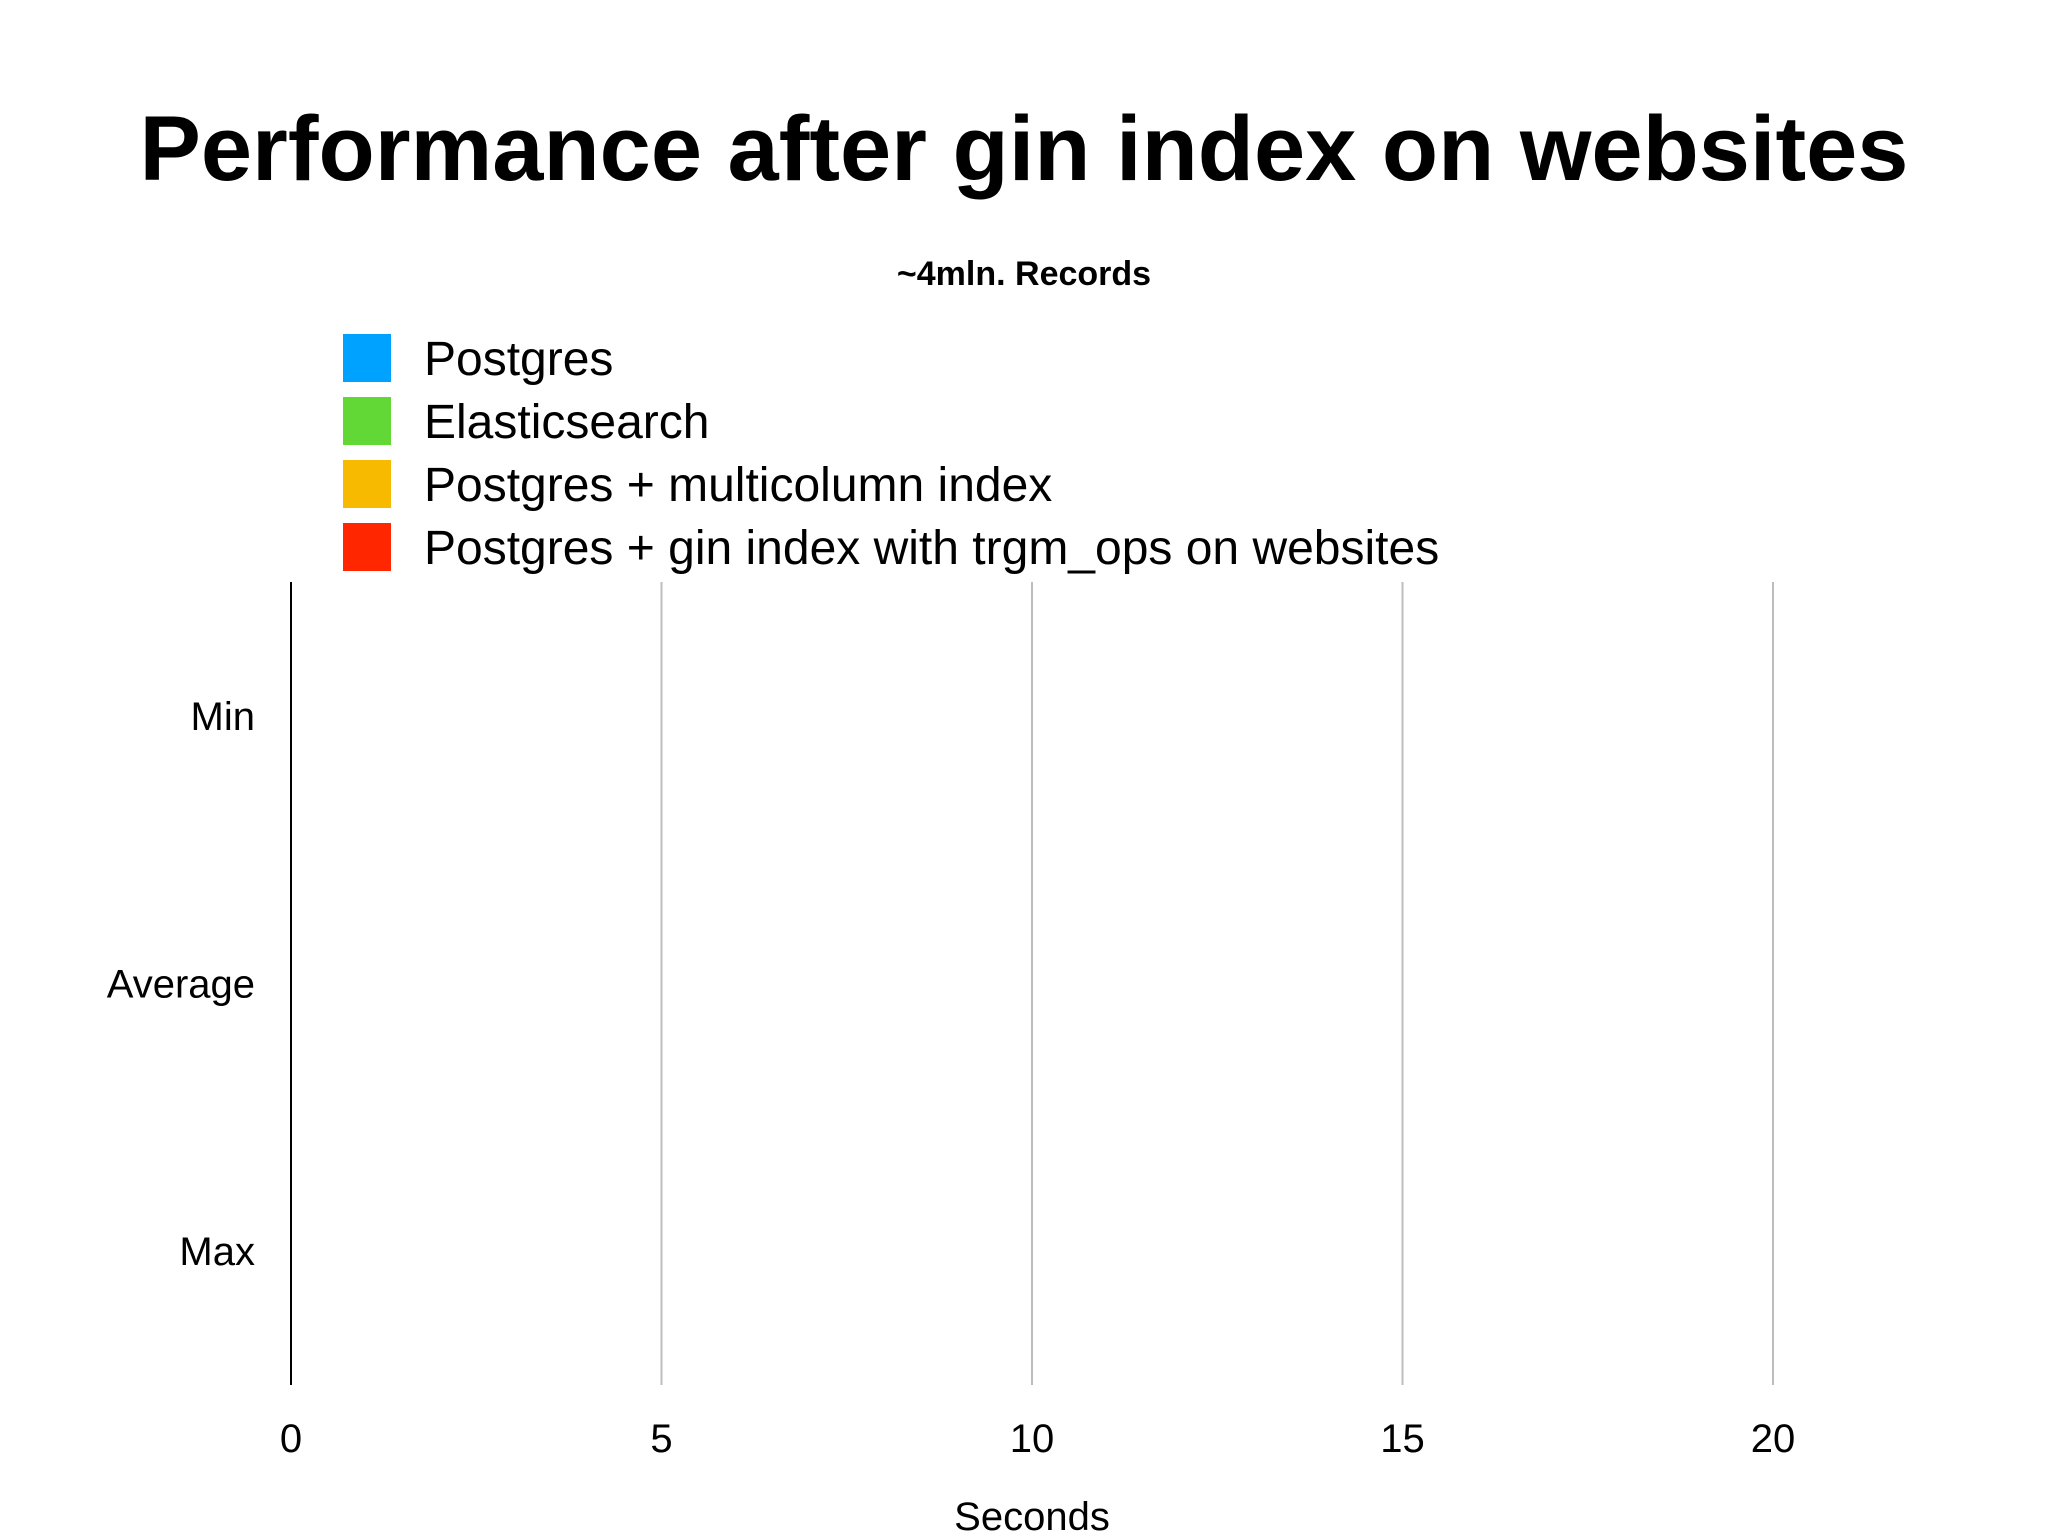 The width and height of the screenshot is (2048, 1536). I want to click on x-tick-label-5: 5, so click(661, 1439).